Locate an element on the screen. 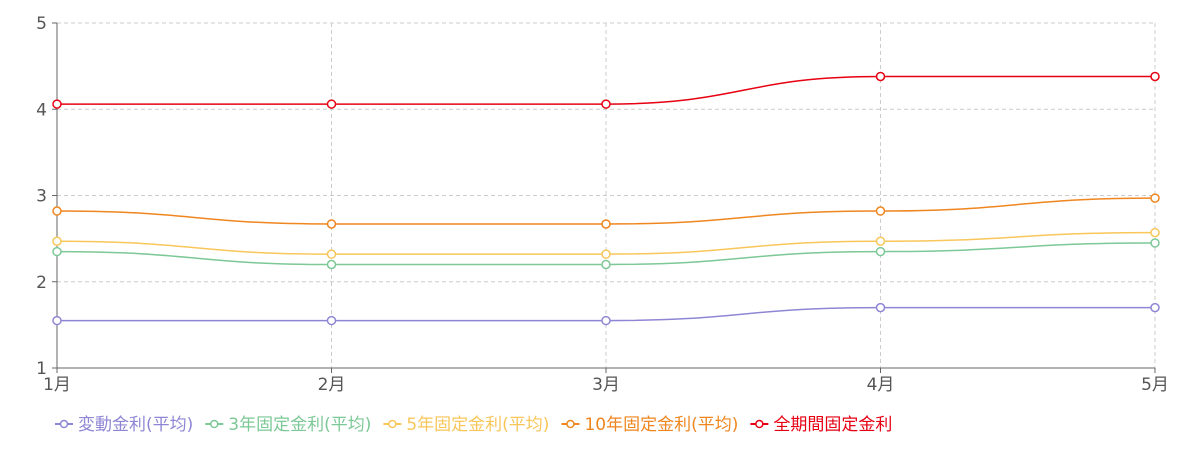 The height and width of the screenshot is (465, 1181). legend-item: 全期間固定金利 is located at coordinates (821, 425).